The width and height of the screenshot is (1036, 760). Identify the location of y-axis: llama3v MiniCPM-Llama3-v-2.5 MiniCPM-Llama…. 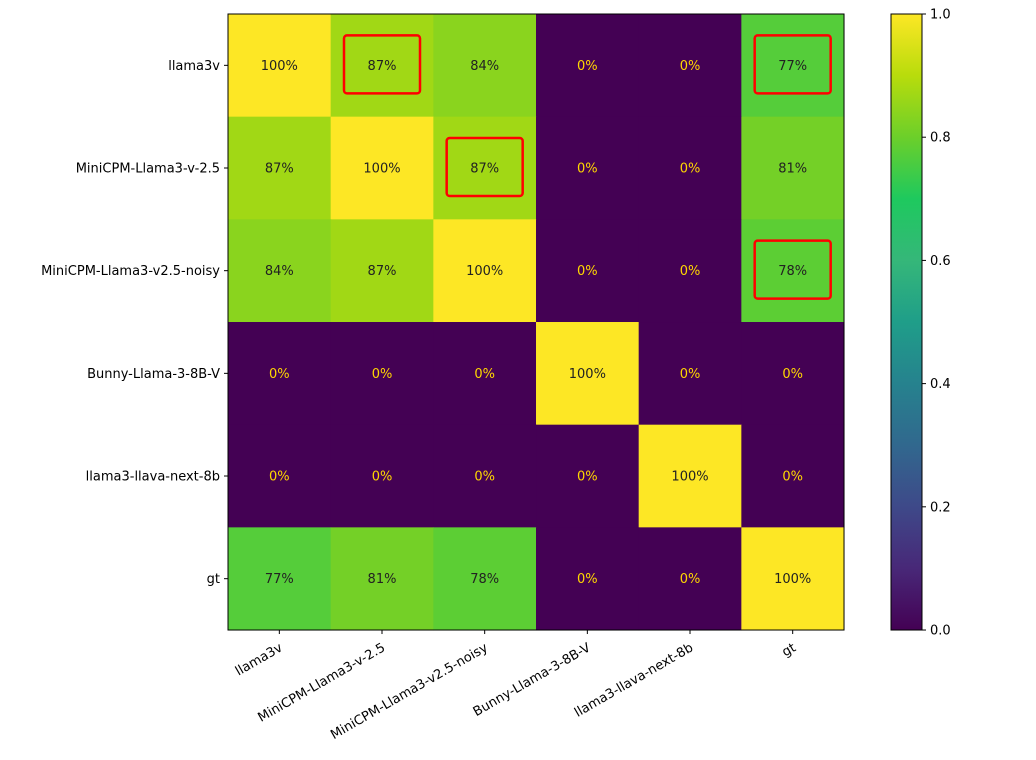
(134, 323).